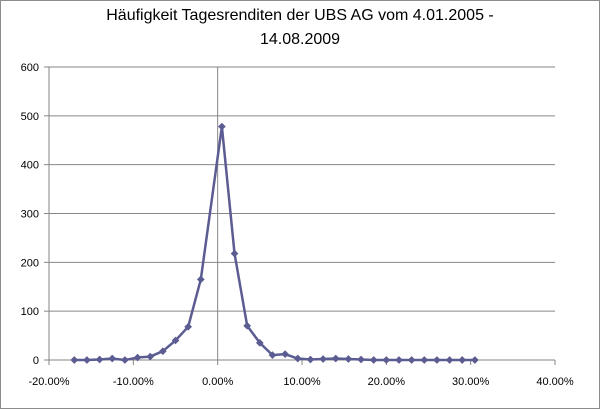  I want to click on y-tick-label: 600, so click(30, 68).